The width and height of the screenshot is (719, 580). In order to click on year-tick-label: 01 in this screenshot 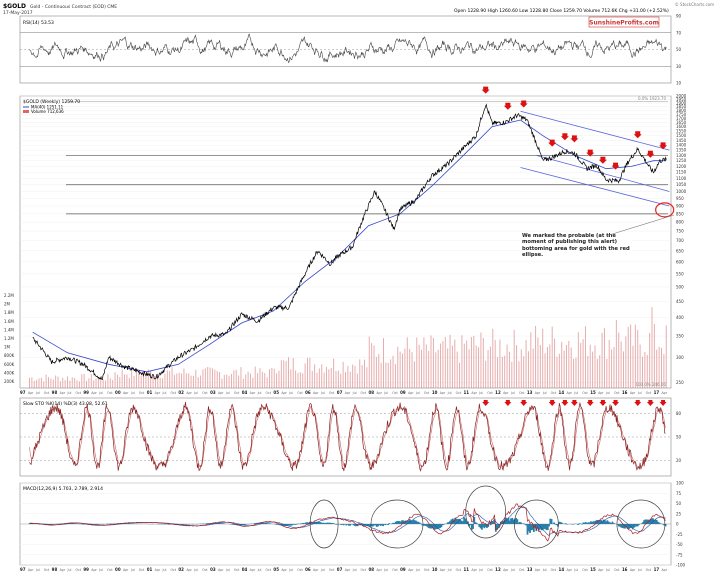, I will do `click(150, 392)`.